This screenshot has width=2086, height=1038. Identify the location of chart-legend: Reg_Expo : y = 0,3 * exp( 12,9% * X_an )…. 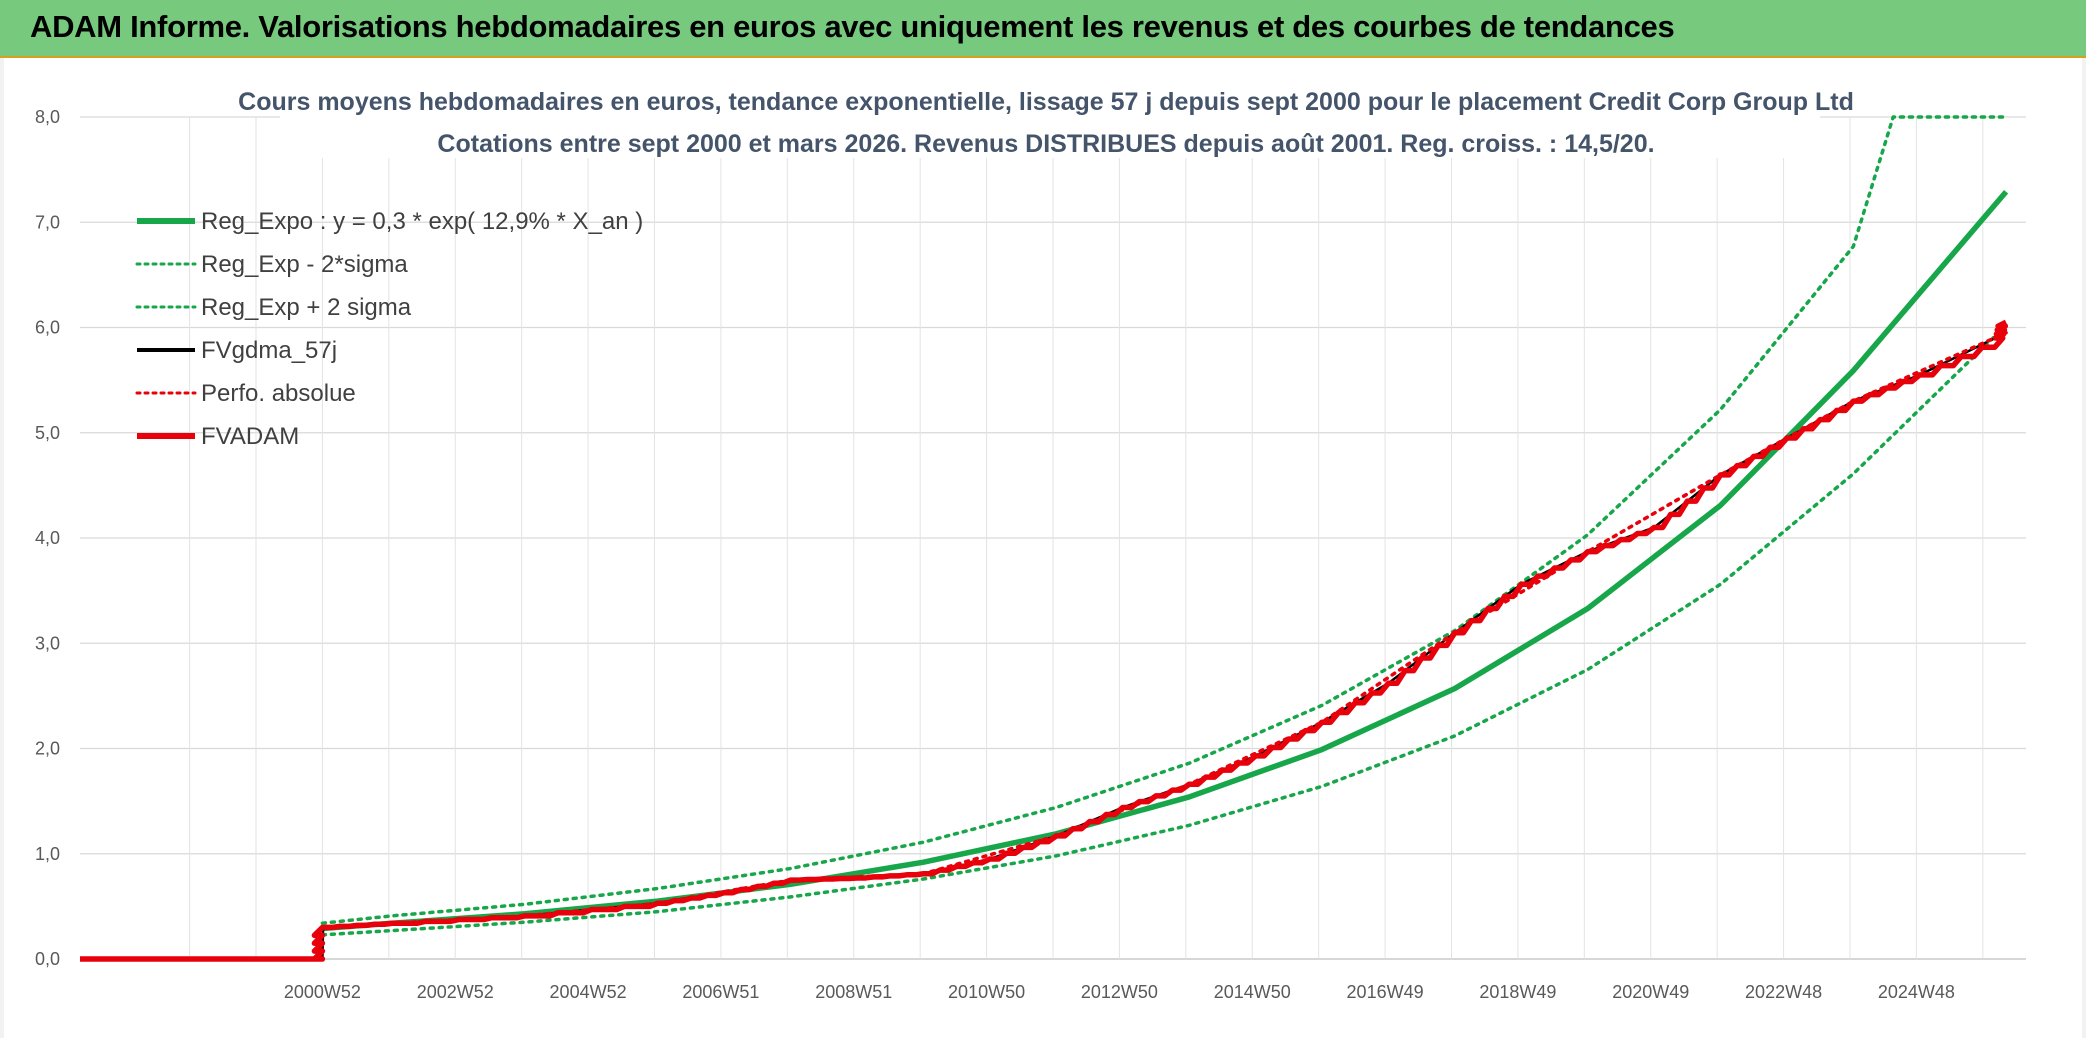
(389, 329).